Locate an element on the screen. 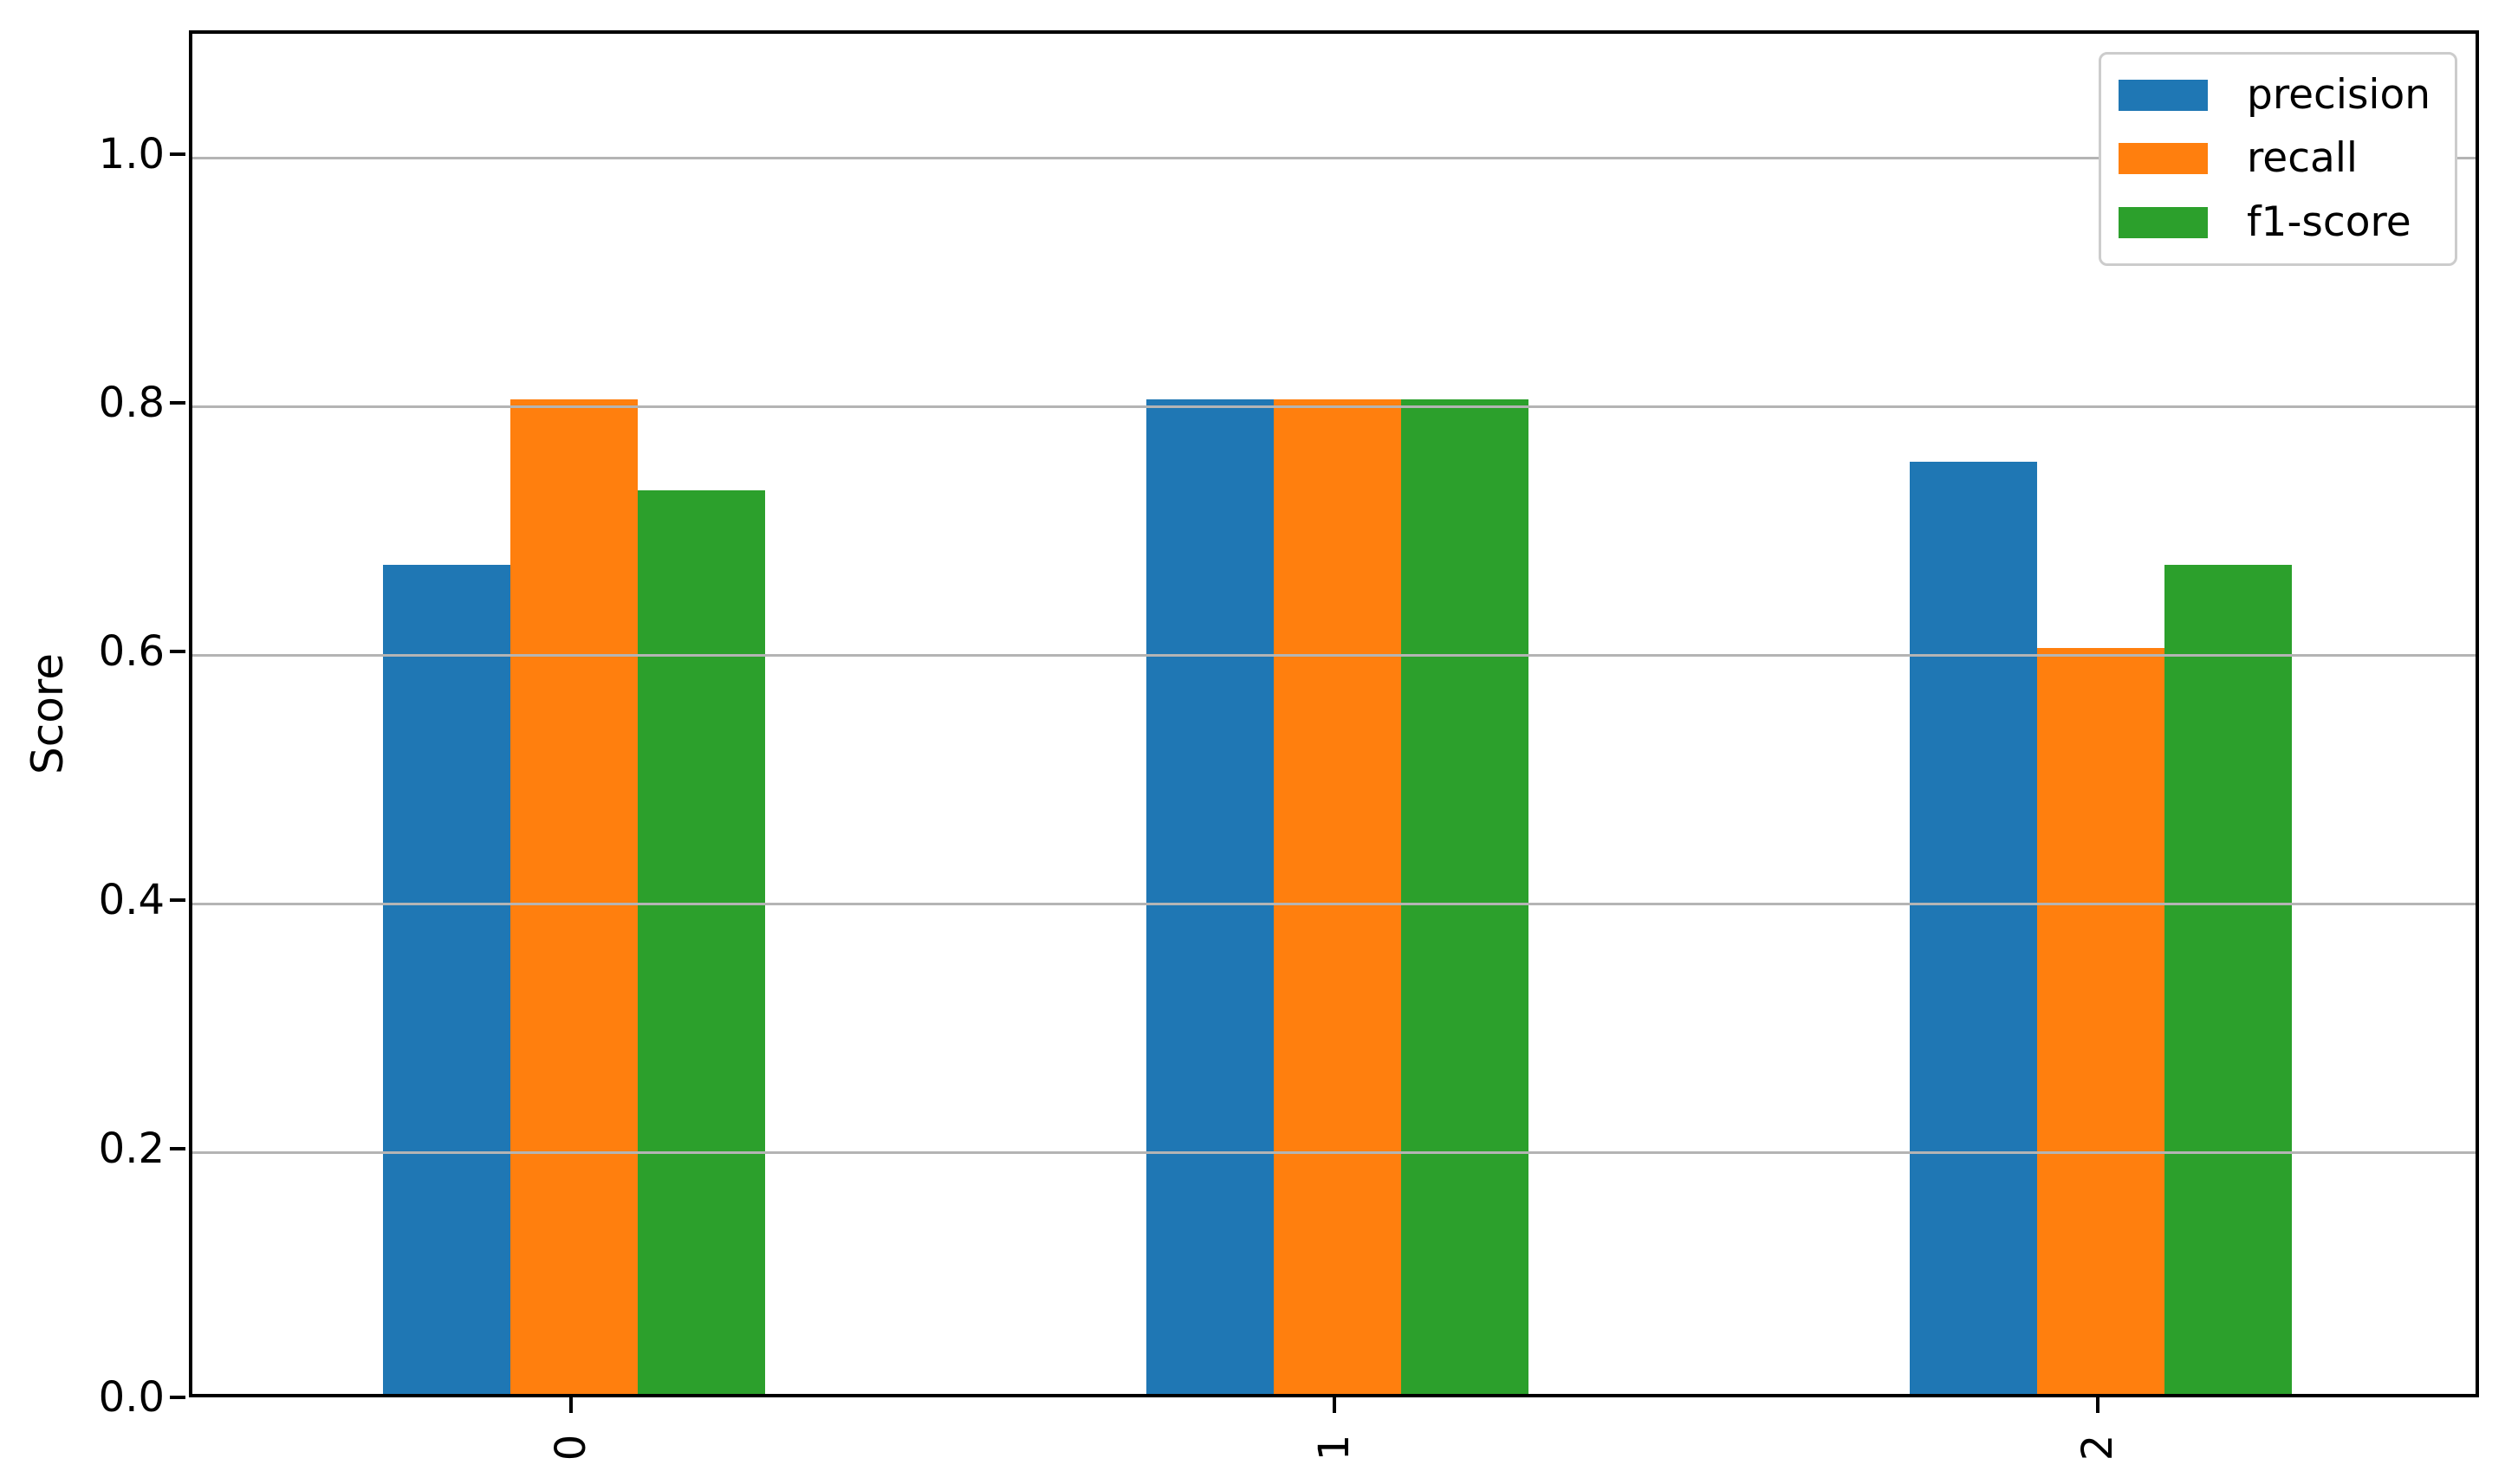 The height and width of the screenshot is (1484, 2505). gridline-y-1.0 is located at coordinates (1334, 157).